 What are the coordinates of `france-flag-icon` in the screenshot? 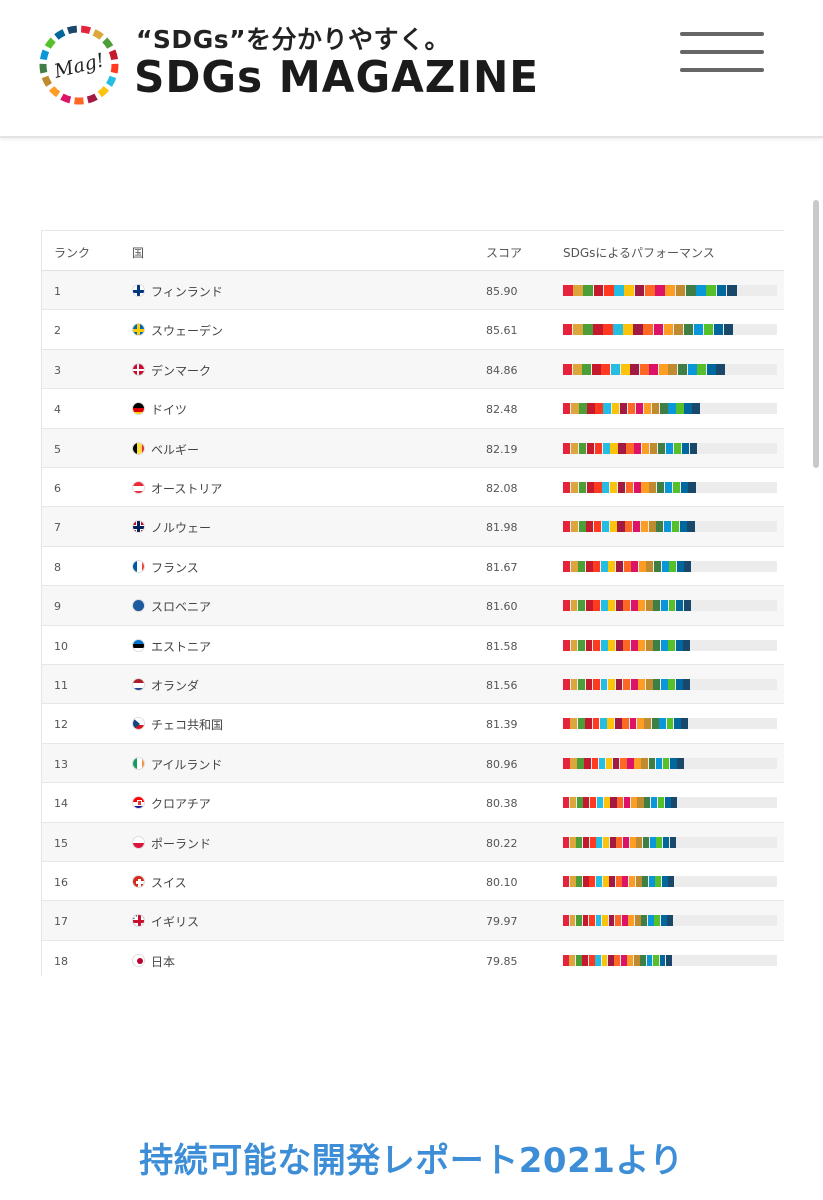 It's located at (138, 566).